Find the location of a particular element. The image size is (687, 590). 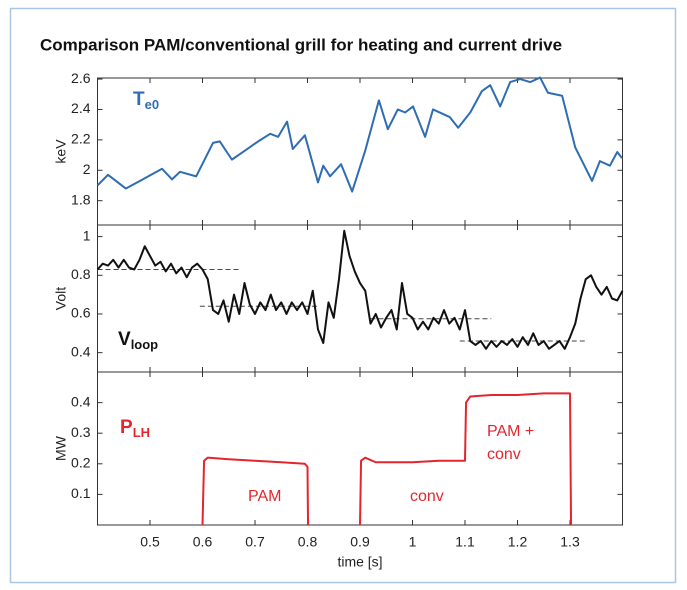

panel-label-main: P is located at coordinates (126, 427).